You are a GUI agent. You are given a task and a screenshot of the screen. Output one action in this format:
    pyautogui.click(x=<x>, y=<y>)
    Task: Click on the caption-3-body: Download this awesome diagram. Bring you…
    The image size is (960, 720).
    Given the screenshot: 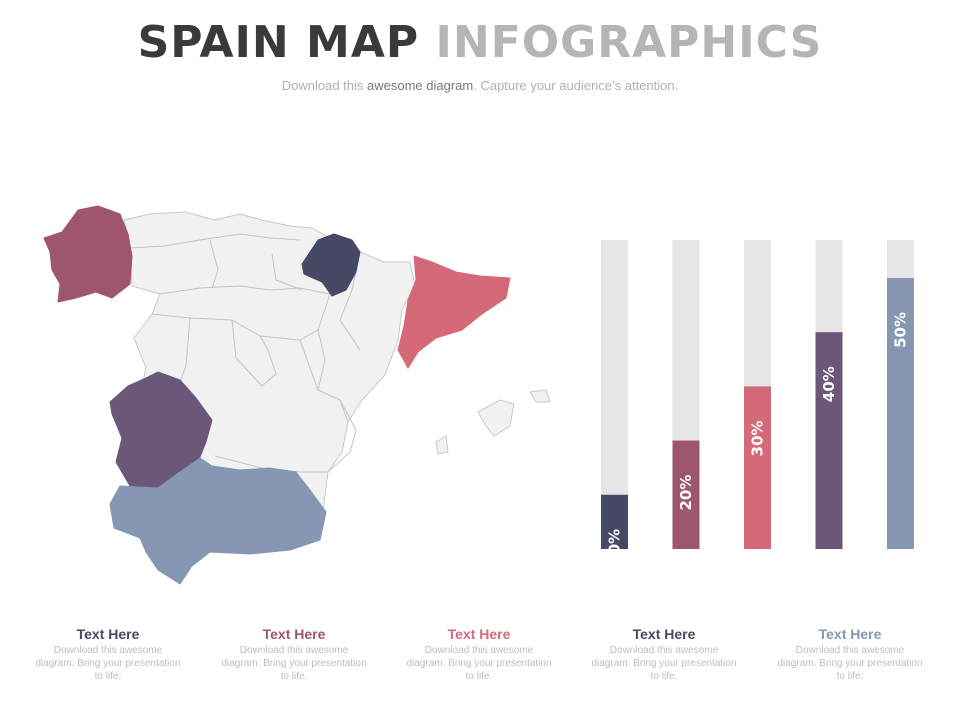 What is the action you would take?
    pyautogui.click(x=479, y=663)
    